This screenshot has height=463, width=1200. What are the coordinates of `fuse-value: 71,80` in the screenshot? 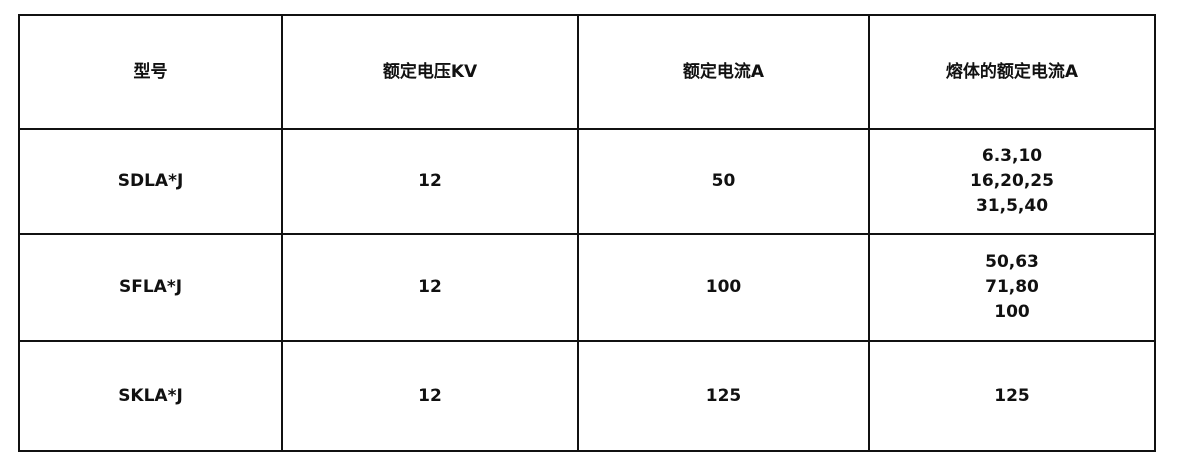 It's located at (1012, 287).